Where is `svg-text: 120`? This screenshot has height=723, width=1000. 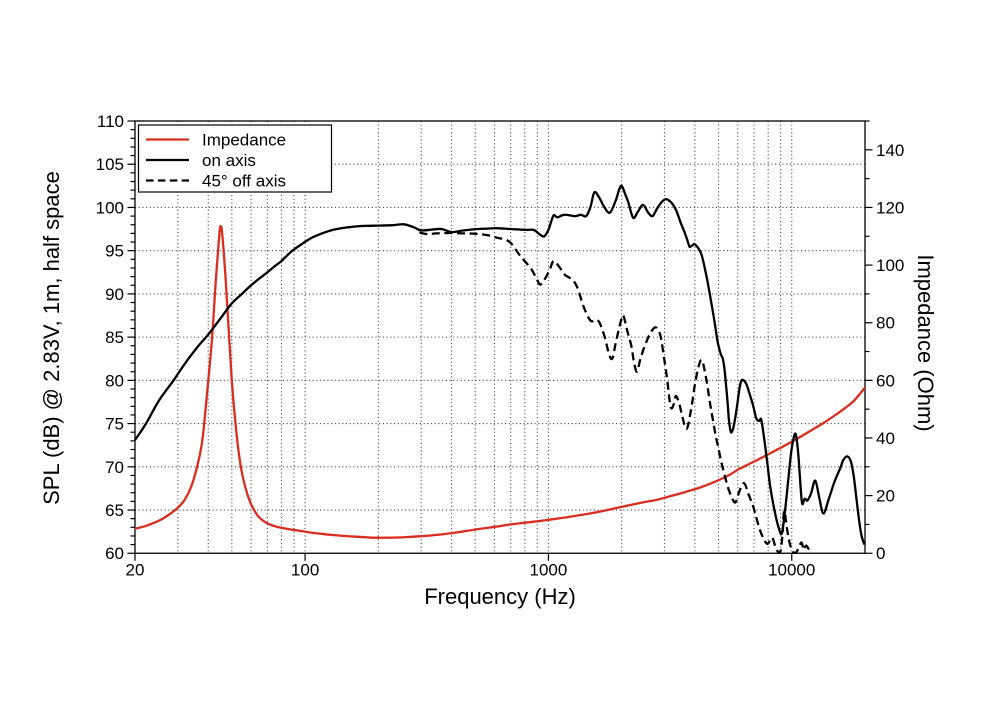
svg-text: 120 is located at coordinates (890, 207).